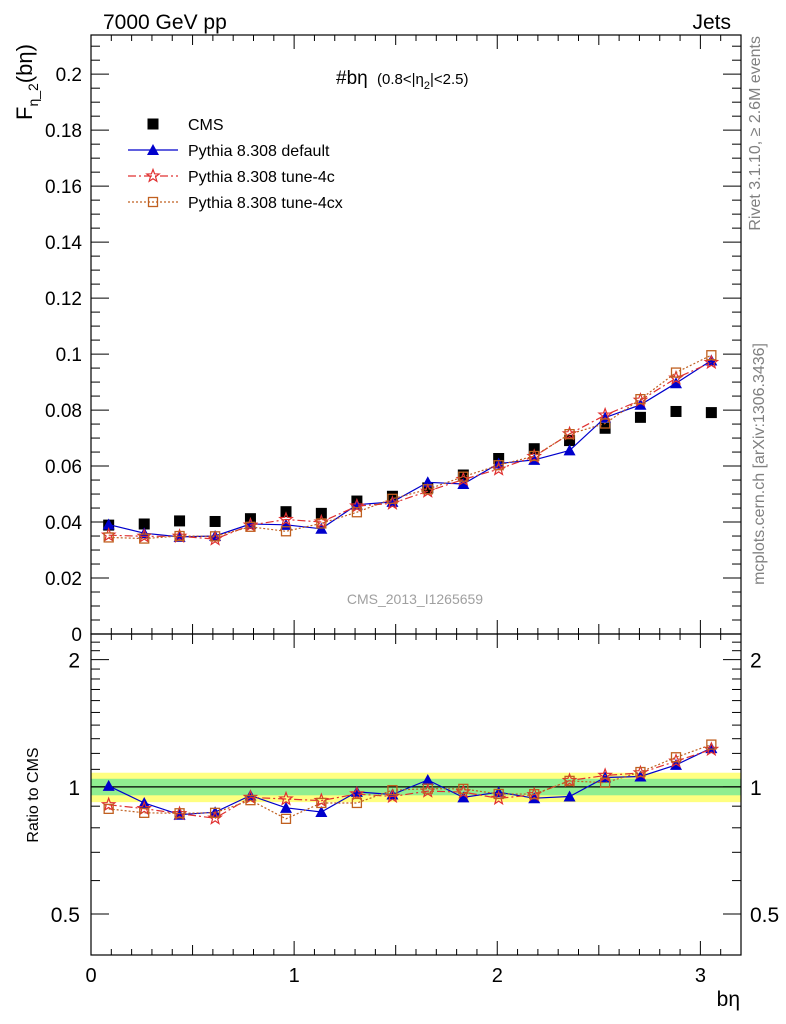 Image resolution: width=786 pixels, height=1024 pixels. I want to click on y-tick-label: 0.16, so click(63, 187).